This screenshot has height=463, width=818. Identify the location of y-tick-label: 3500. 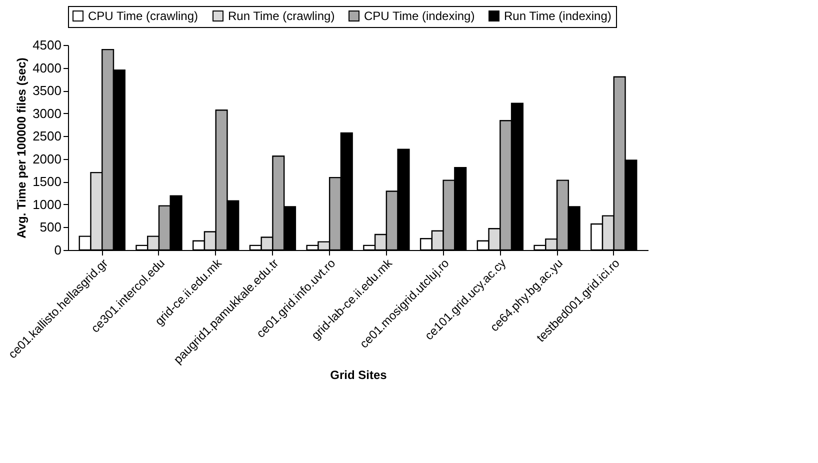
(47, 90).